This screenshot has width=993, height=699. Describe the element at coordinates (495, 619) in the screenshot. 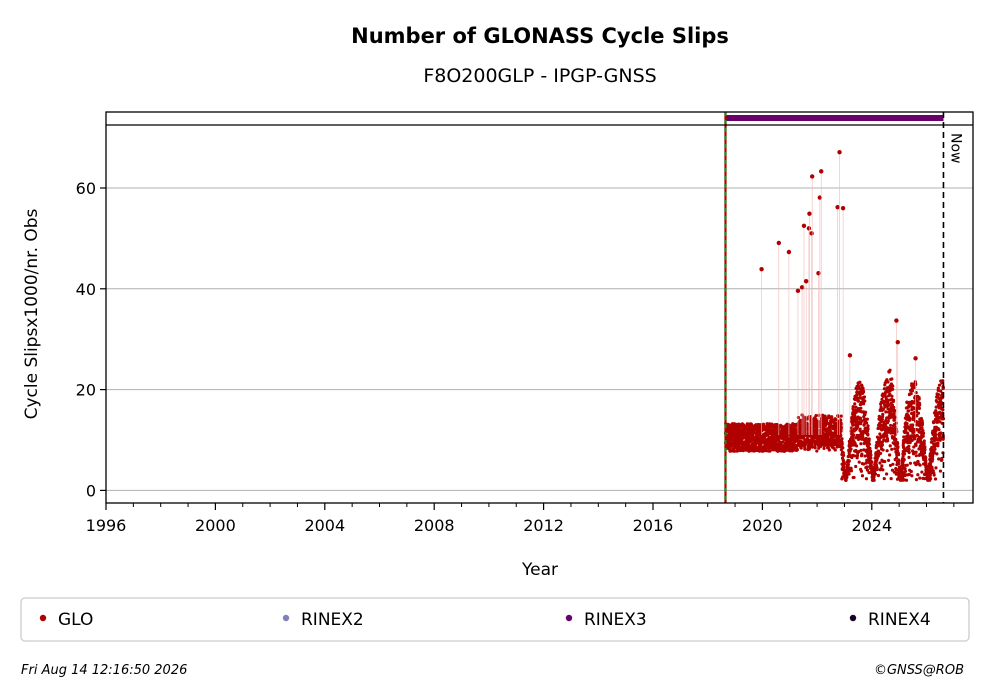

I see `legend: GLO RINEX2 RINEX3 RINEX4` at that location.